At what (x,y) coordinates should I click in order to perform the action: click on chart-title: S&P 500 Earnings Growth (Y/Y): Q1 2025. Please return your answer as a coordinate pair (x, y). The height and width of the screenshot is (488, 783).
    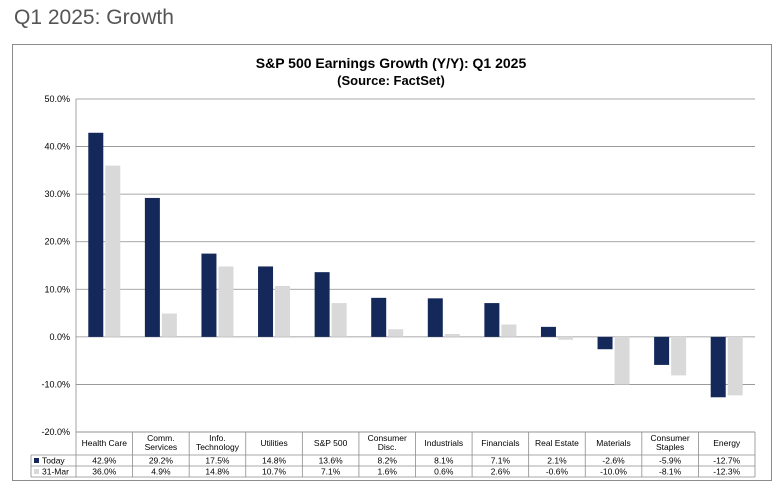
    Looking at the image, I should click on (391, 63).